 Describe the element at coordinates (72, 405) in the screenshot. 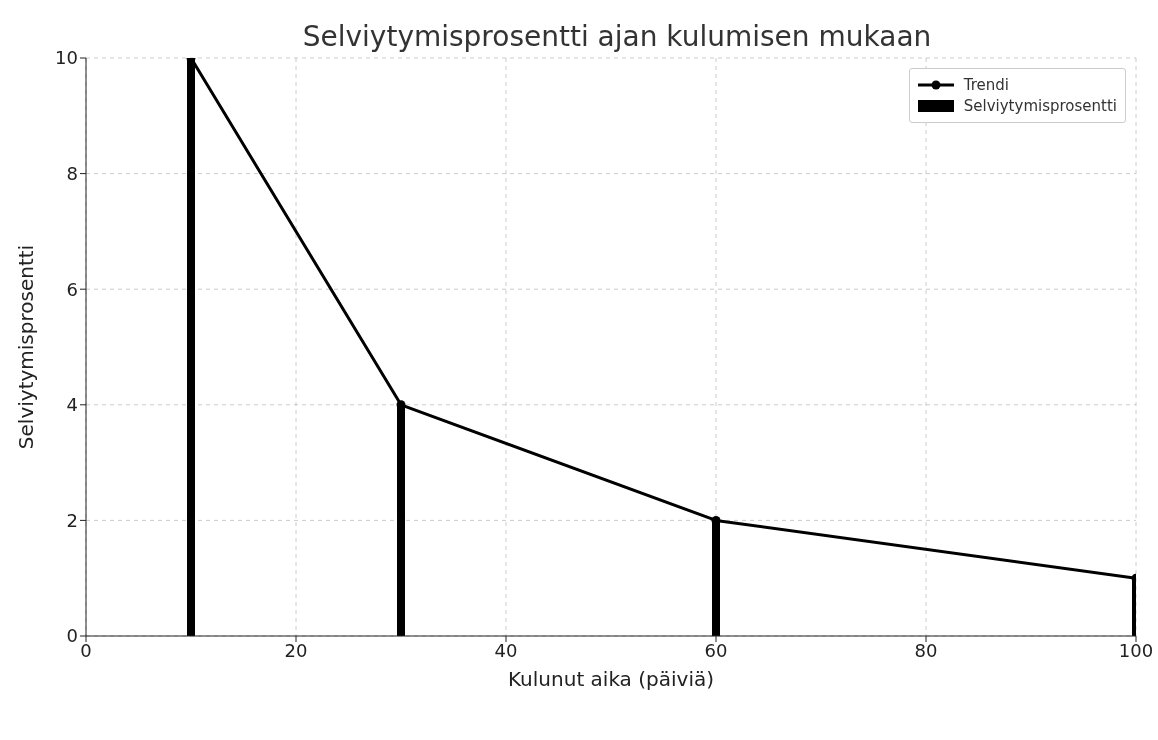

I see `y-tick-label: 4` at that location.